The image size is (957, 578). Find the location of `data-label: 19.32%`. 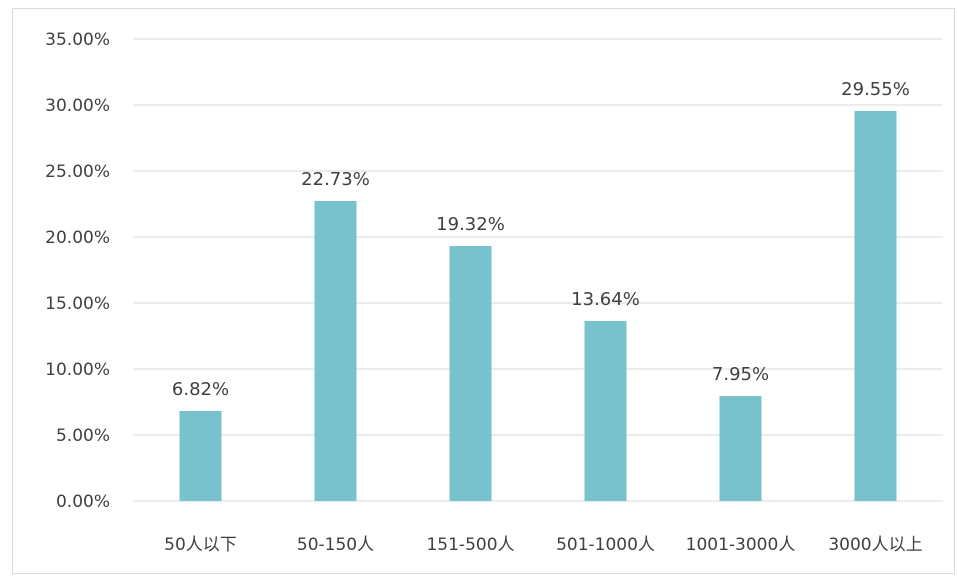

data-label: 19.32% is located at coordinates (470, 224).